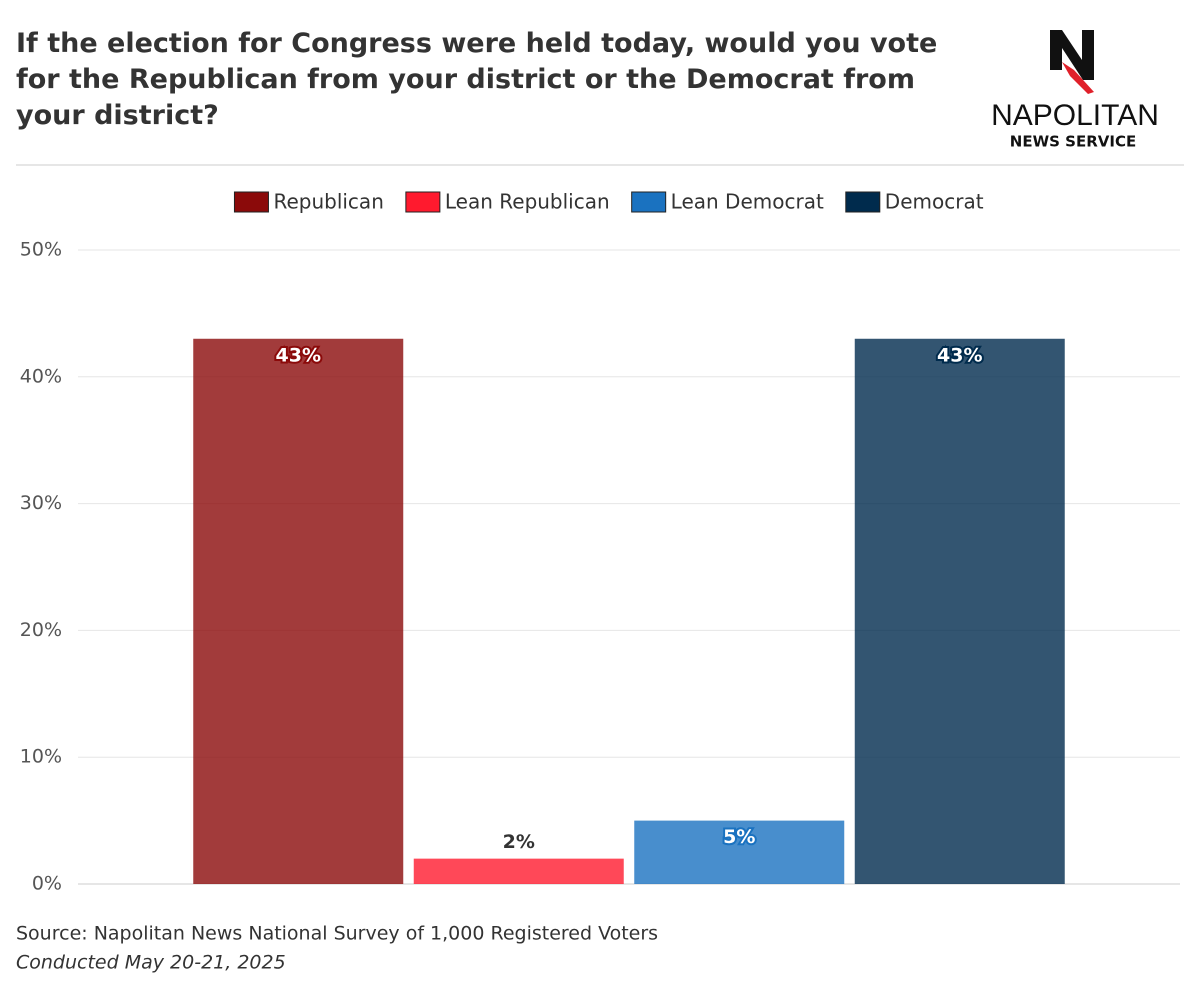 The height and width of the screenshot is (991, 1200). What do you see at coordinates (527, 202) in the screenshot?
I see `legend-label: Lean Republican` at bounding box center [527, 202].